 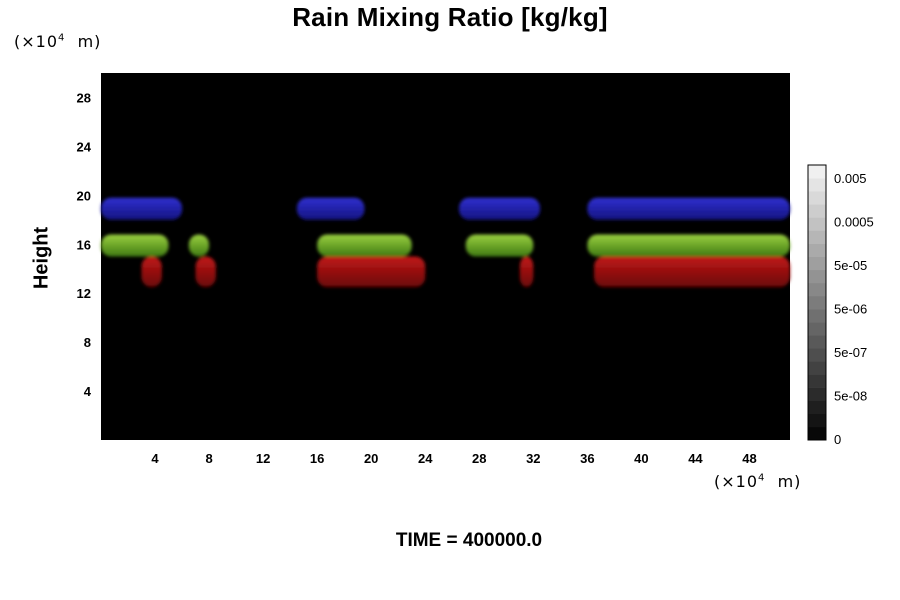 I want to click on x-tick-label: 36, so click(x=587, y=458).